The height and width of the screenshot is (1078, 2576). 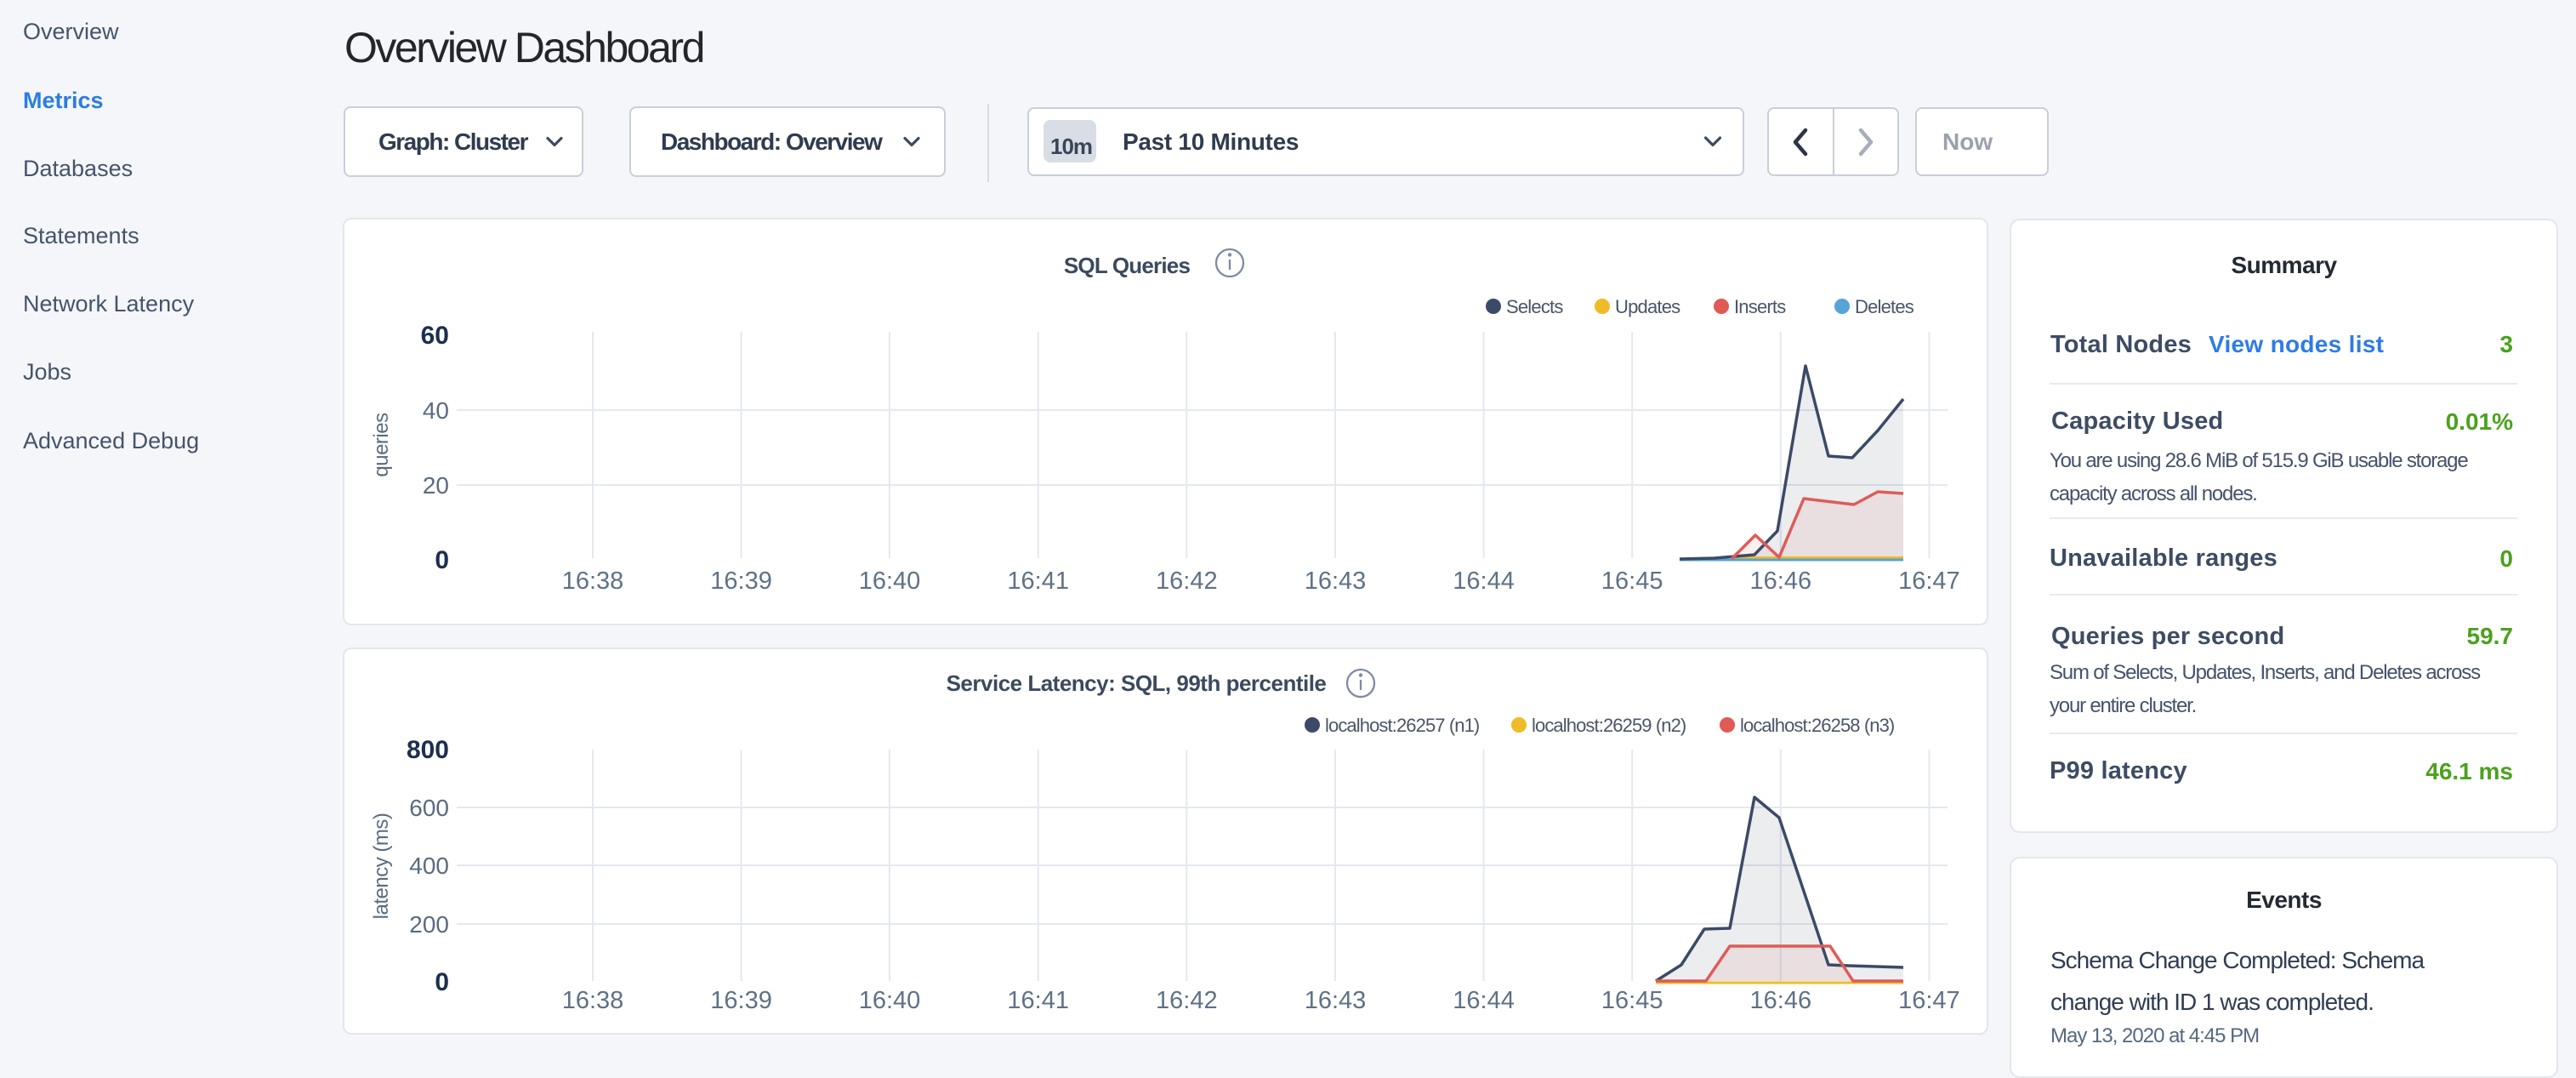 I want to click on svg-text: 60, so click(x=435, y=336).